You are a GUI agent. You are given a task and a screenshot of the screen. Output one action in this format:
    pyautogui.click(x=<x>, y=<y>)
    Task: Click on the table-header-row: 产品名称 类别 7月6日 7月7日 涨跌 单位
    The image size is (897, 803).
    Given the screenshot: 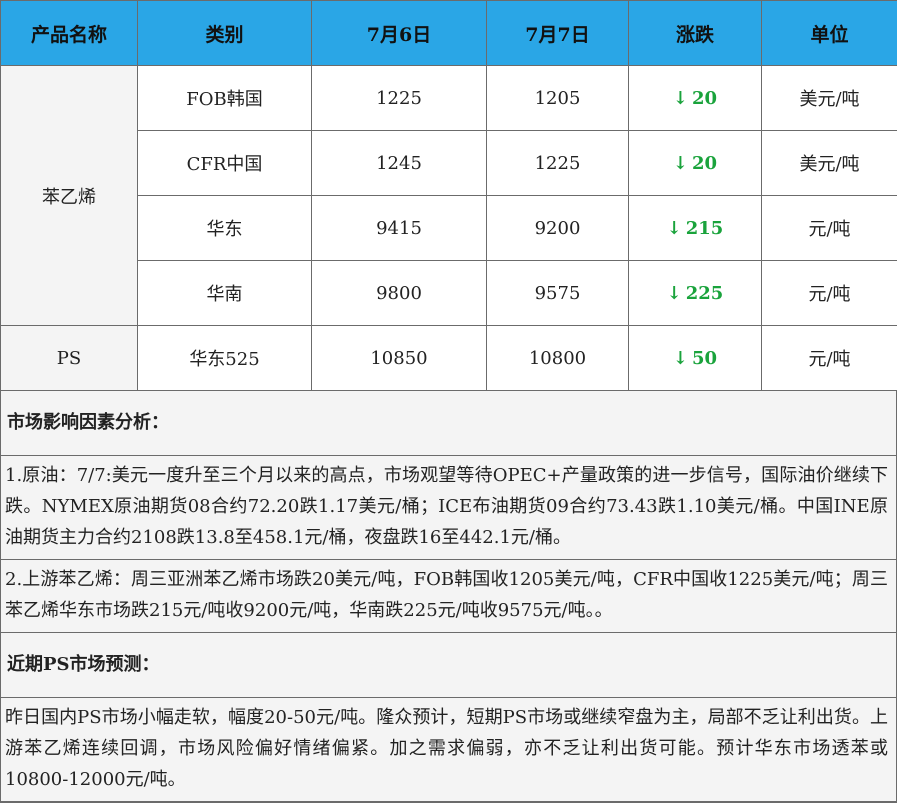 What is the action you would take?
    pyautogui.click(x=449, y=33)
    